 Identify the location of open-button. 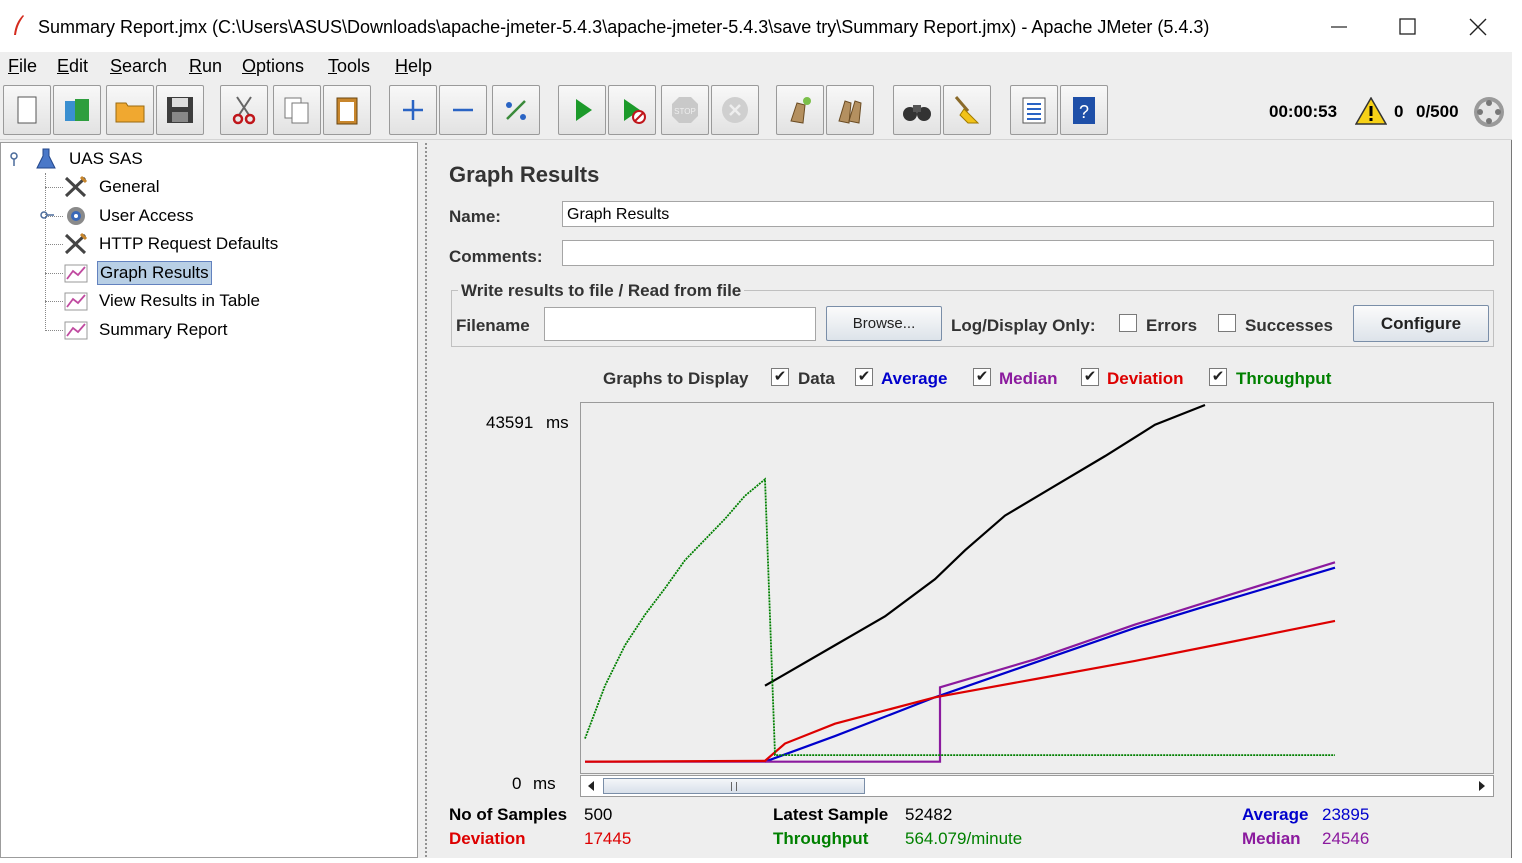
(130, 110).